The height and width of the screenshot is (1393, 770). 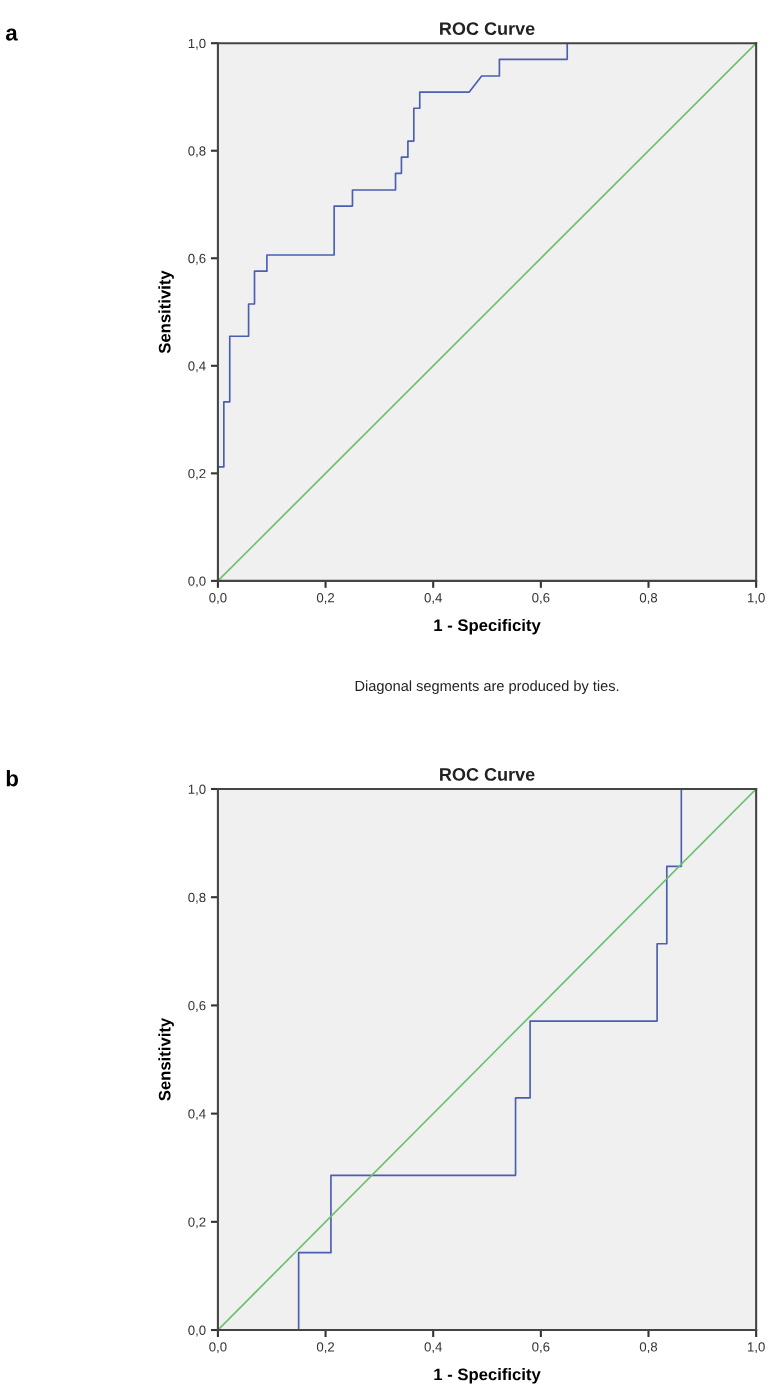 I want to click on text: Diagonal segments are produced by ties., so click(x=487, y=687).